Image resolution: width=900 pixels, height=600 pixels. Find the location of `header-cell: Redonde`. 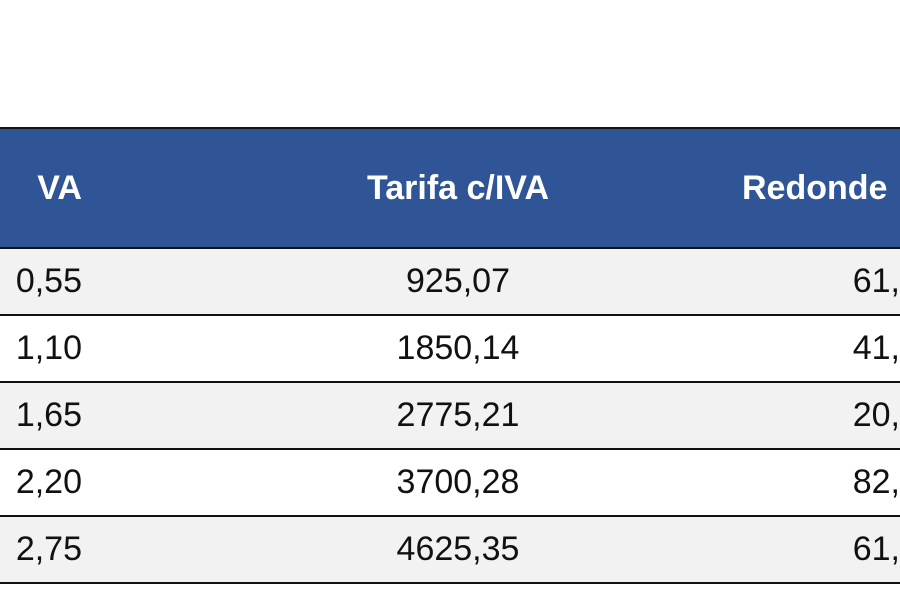

header-cell: Redonde is located at coordinates (815, 187).